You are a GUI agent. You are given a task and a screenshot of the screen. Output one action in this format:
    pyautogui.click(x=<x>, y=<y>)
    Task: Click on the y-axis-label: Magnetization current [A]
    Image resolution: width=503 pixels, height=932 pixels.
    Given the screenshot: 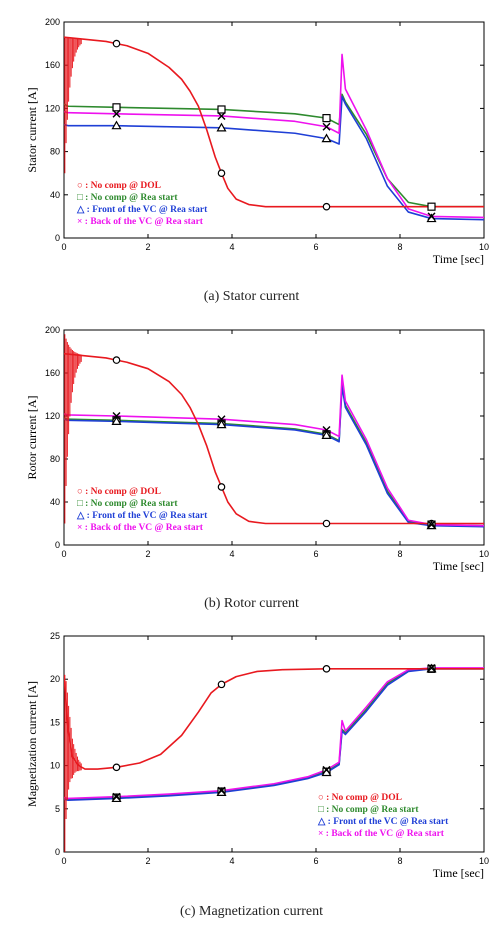 What is the action you would take?
    pyautogui.click(x=32, y=744)
    